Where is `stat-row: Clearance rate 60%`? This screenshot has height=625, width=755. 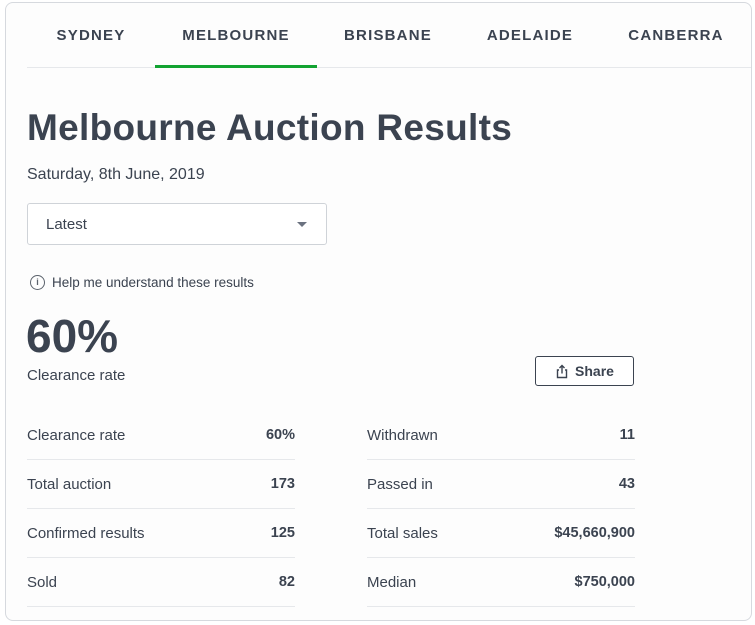
stat-row: Clearance rate 60% is located at coordinates (161, 435).